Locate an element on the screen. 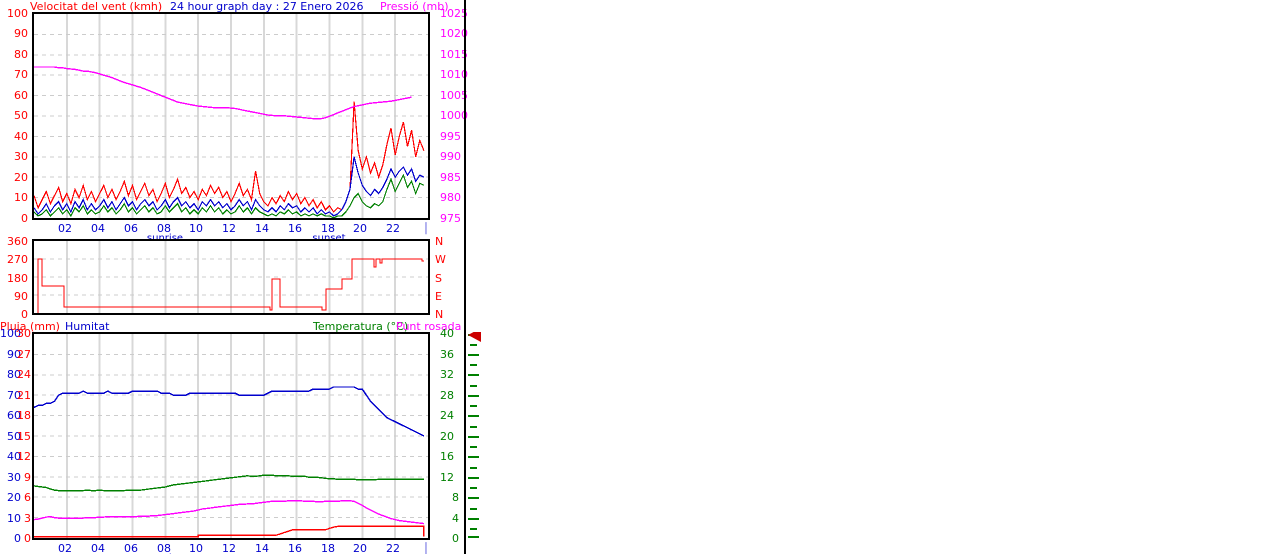 The width and height of the screenshot is (1280, 554). pressure-legend-label: Pressió (mb) is located at coordinates (414, 6).